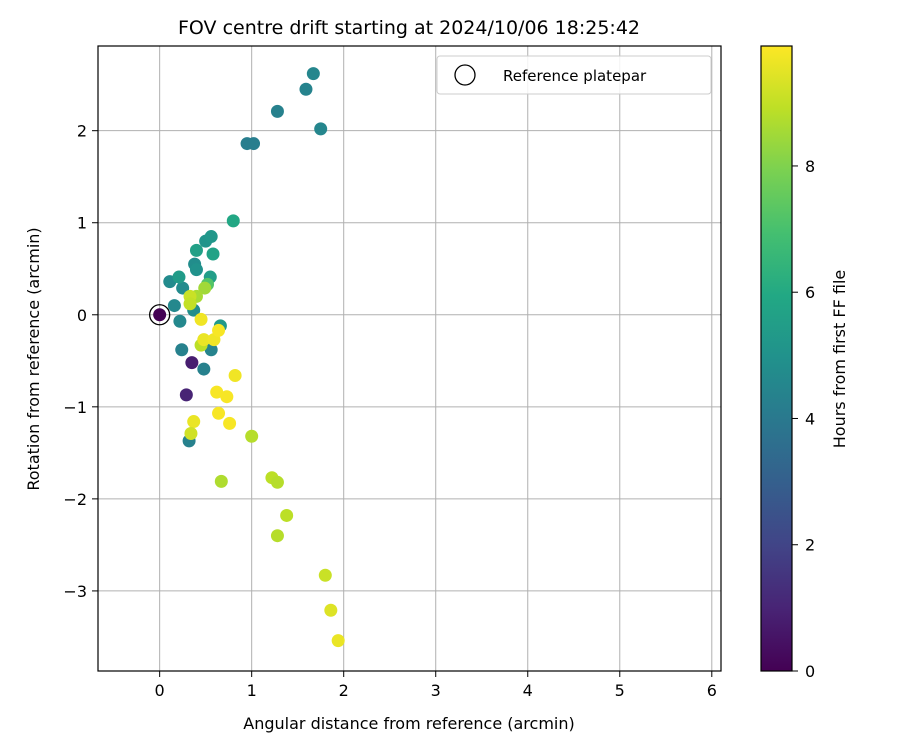 This screenshot has height=750, width=900. I want to click on legend-marker-icon, so click(465, 75).